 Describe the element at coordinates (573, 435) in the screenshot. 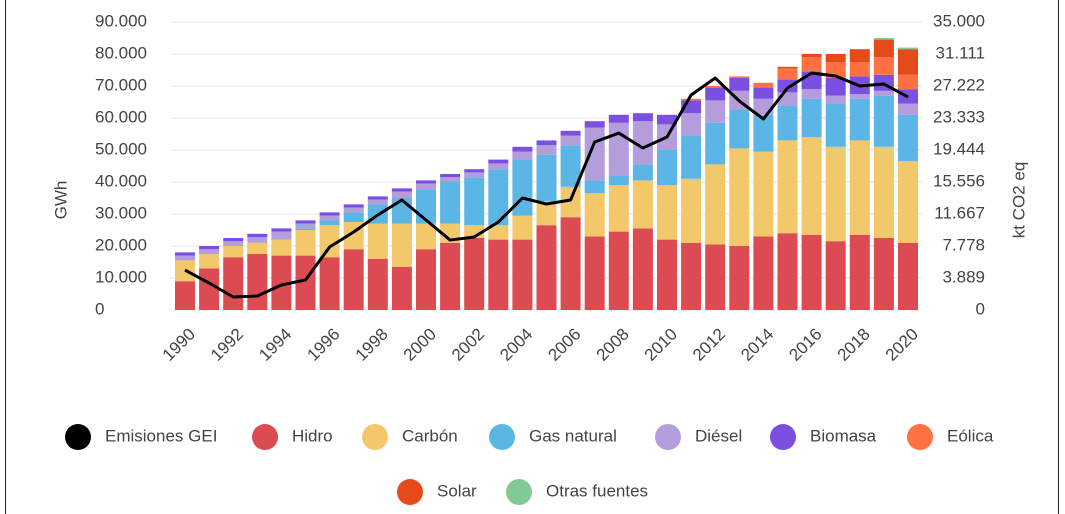

I see `legend-label: Gas natural` at that location.